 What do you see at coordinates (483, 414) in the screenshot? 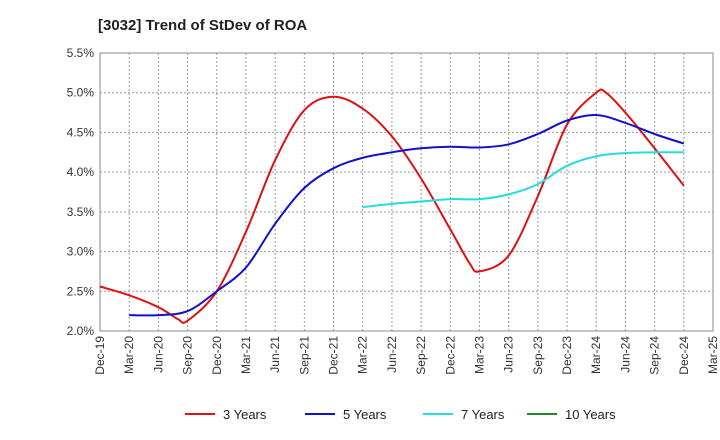
I see `legend-label-7-years: 7 Years` at bounding box center [483, 414].